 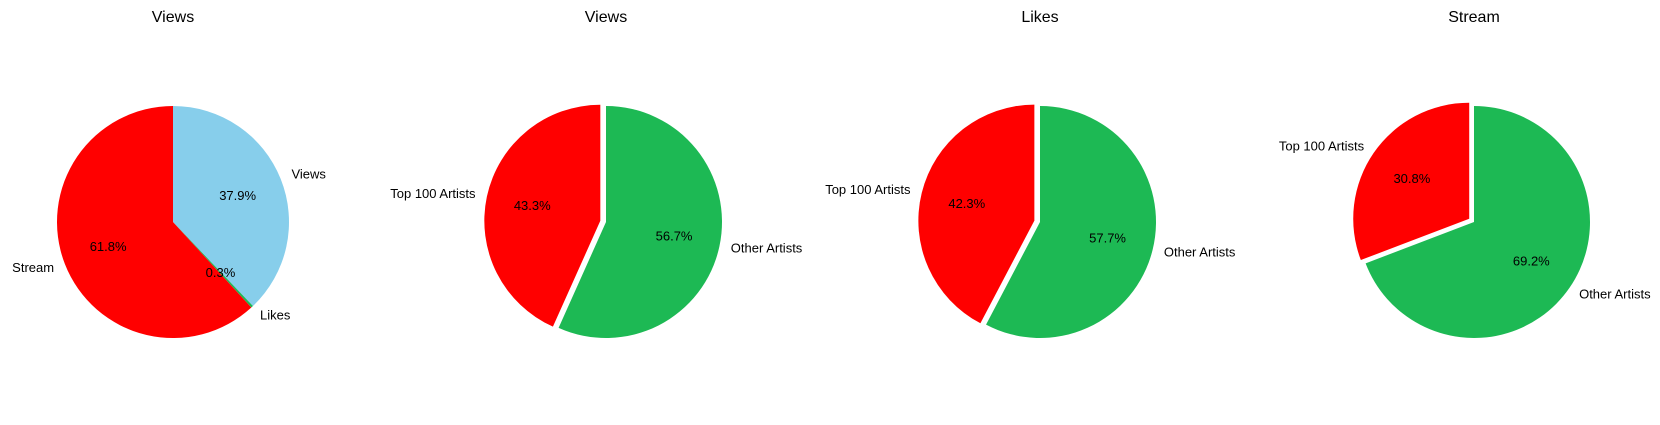 I want to click on pie-slice-likes, so click(x=213, y=265).